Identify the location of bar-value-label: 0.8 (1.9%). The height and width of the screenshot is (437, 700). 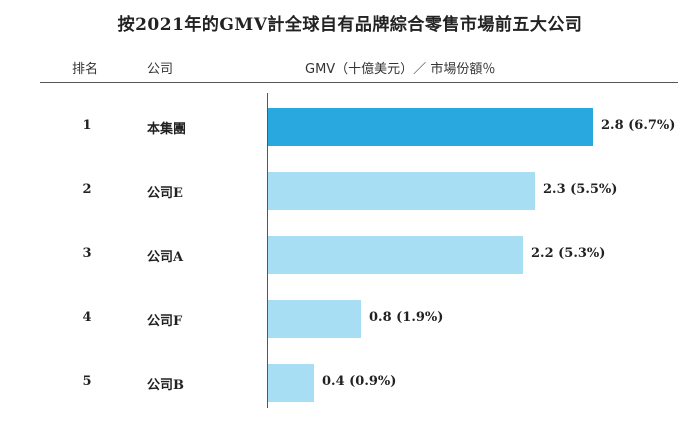
(406, 317).